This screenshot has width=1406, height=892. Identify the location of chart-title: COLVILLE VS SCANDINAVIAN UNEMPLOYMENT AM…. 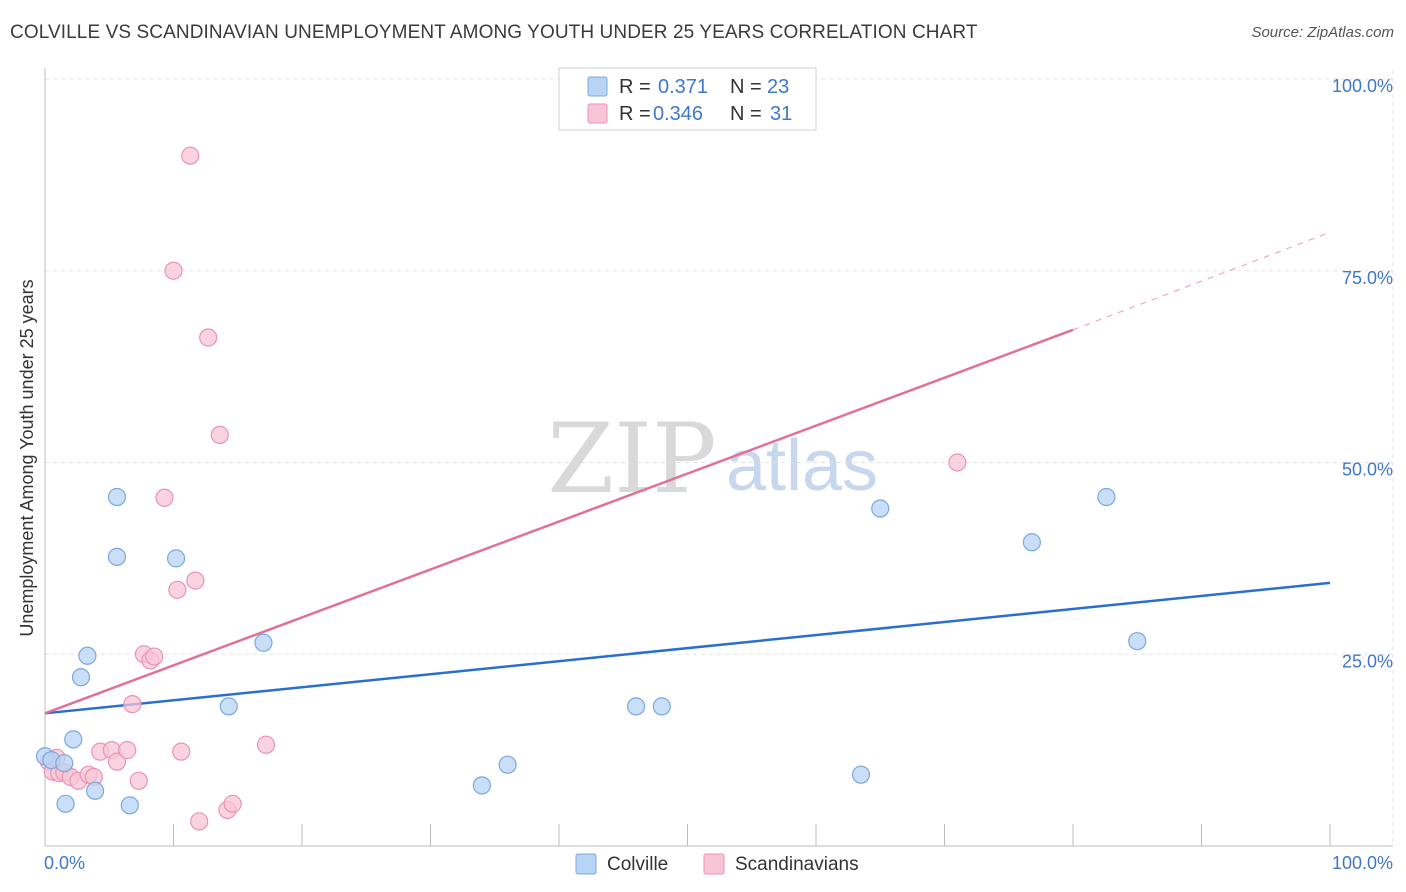
(494, 32).